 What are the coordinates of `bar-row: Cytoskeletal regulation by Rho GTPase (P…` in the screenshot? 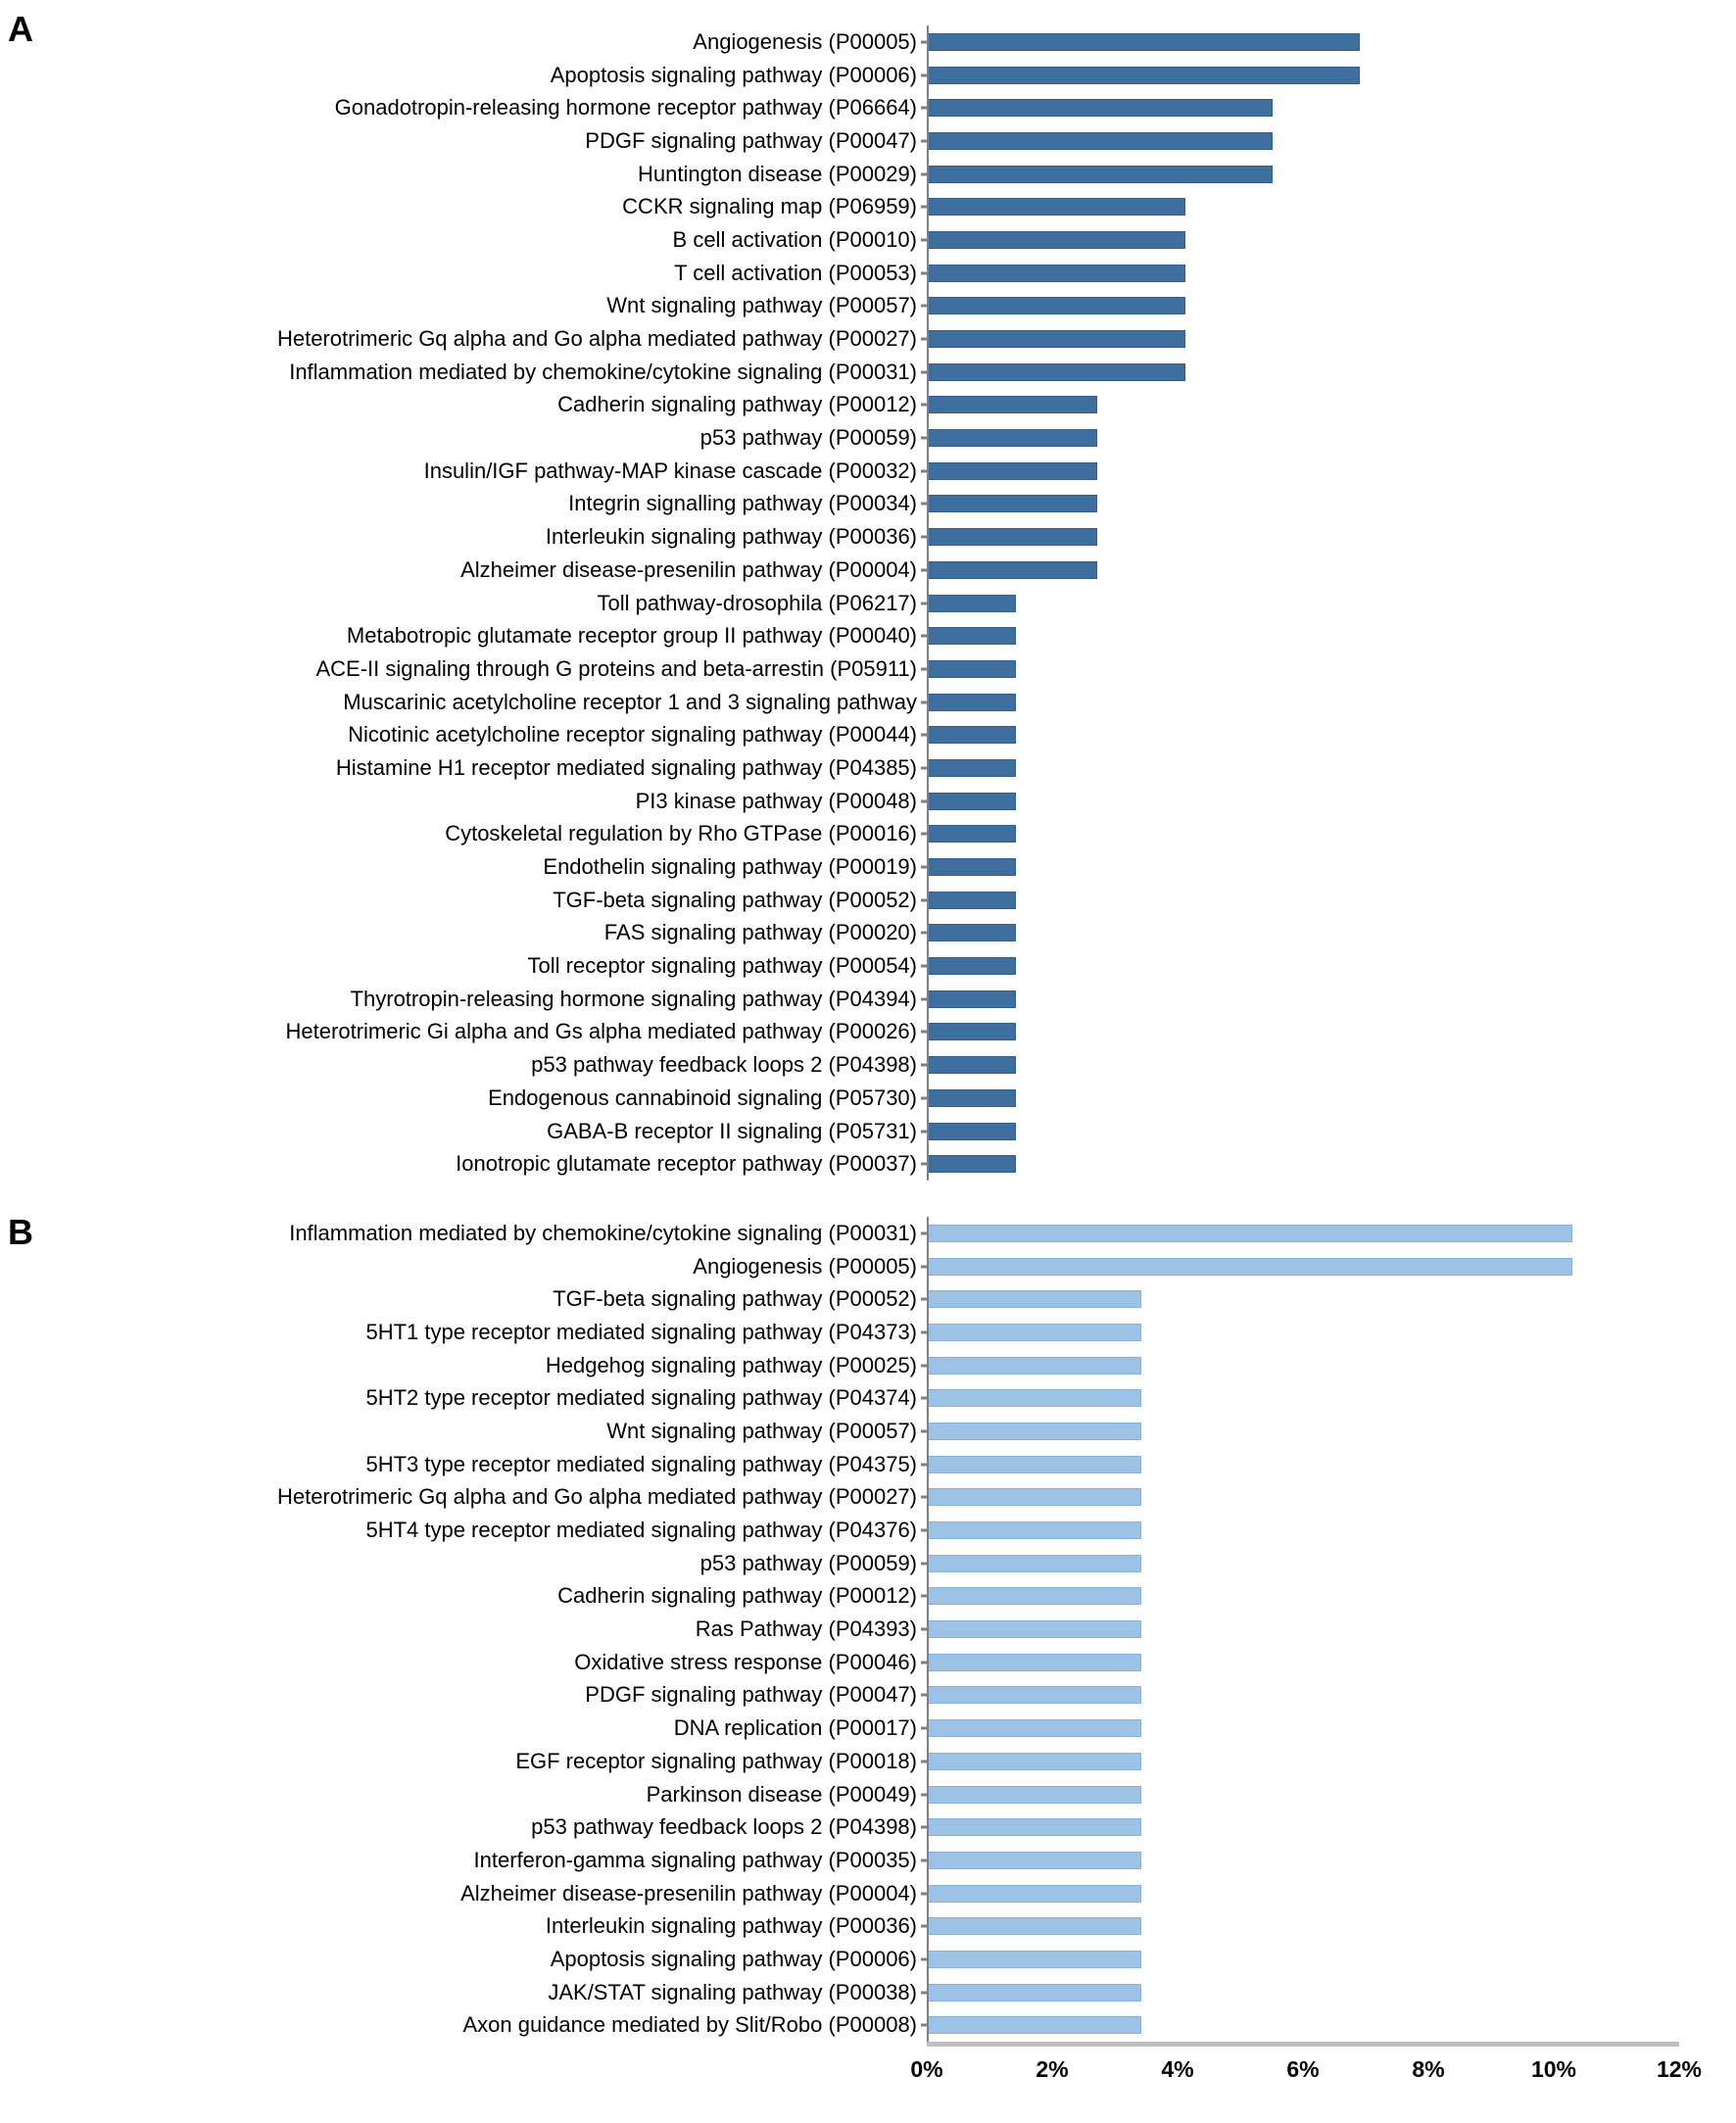 It's located at (868, 834).